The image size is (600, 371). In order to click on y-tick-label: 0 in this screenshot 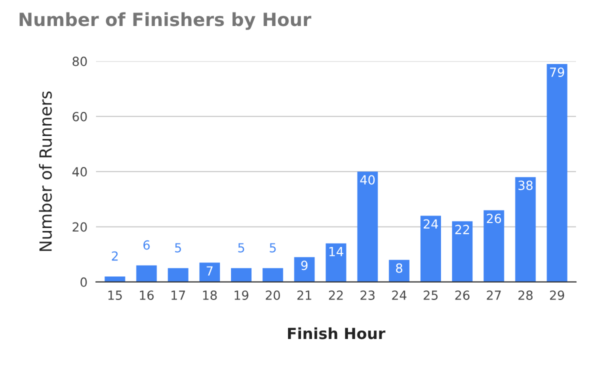, I will do `click(83, 282)`.